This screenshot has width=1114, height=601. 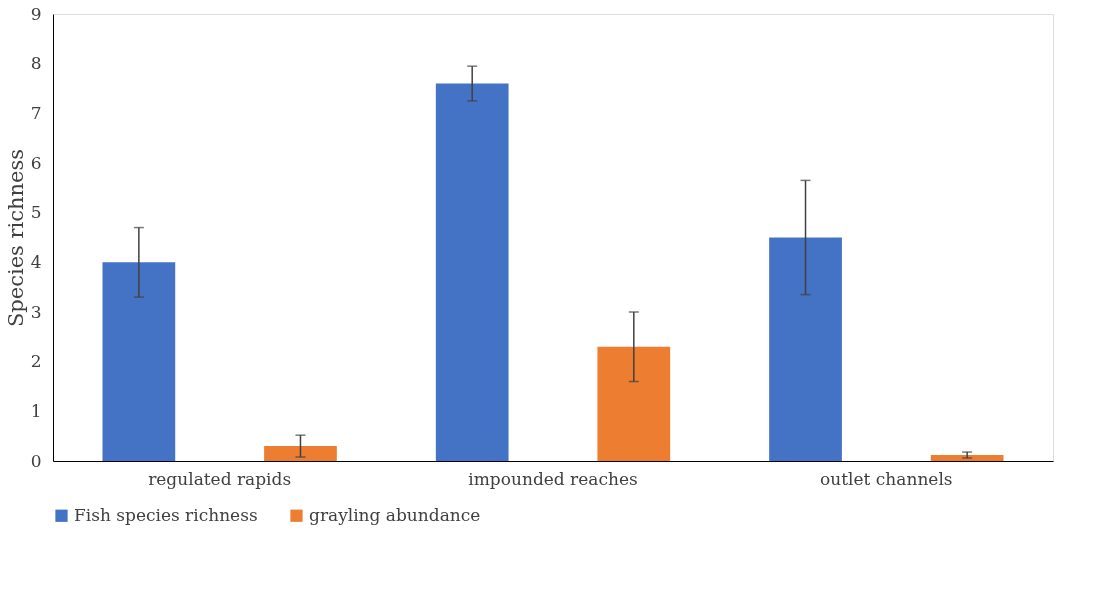 What do you see at coordinates (36, 460) in the screenshot?
I see `y-tick-label: 0` at bounding box center [36, 460].